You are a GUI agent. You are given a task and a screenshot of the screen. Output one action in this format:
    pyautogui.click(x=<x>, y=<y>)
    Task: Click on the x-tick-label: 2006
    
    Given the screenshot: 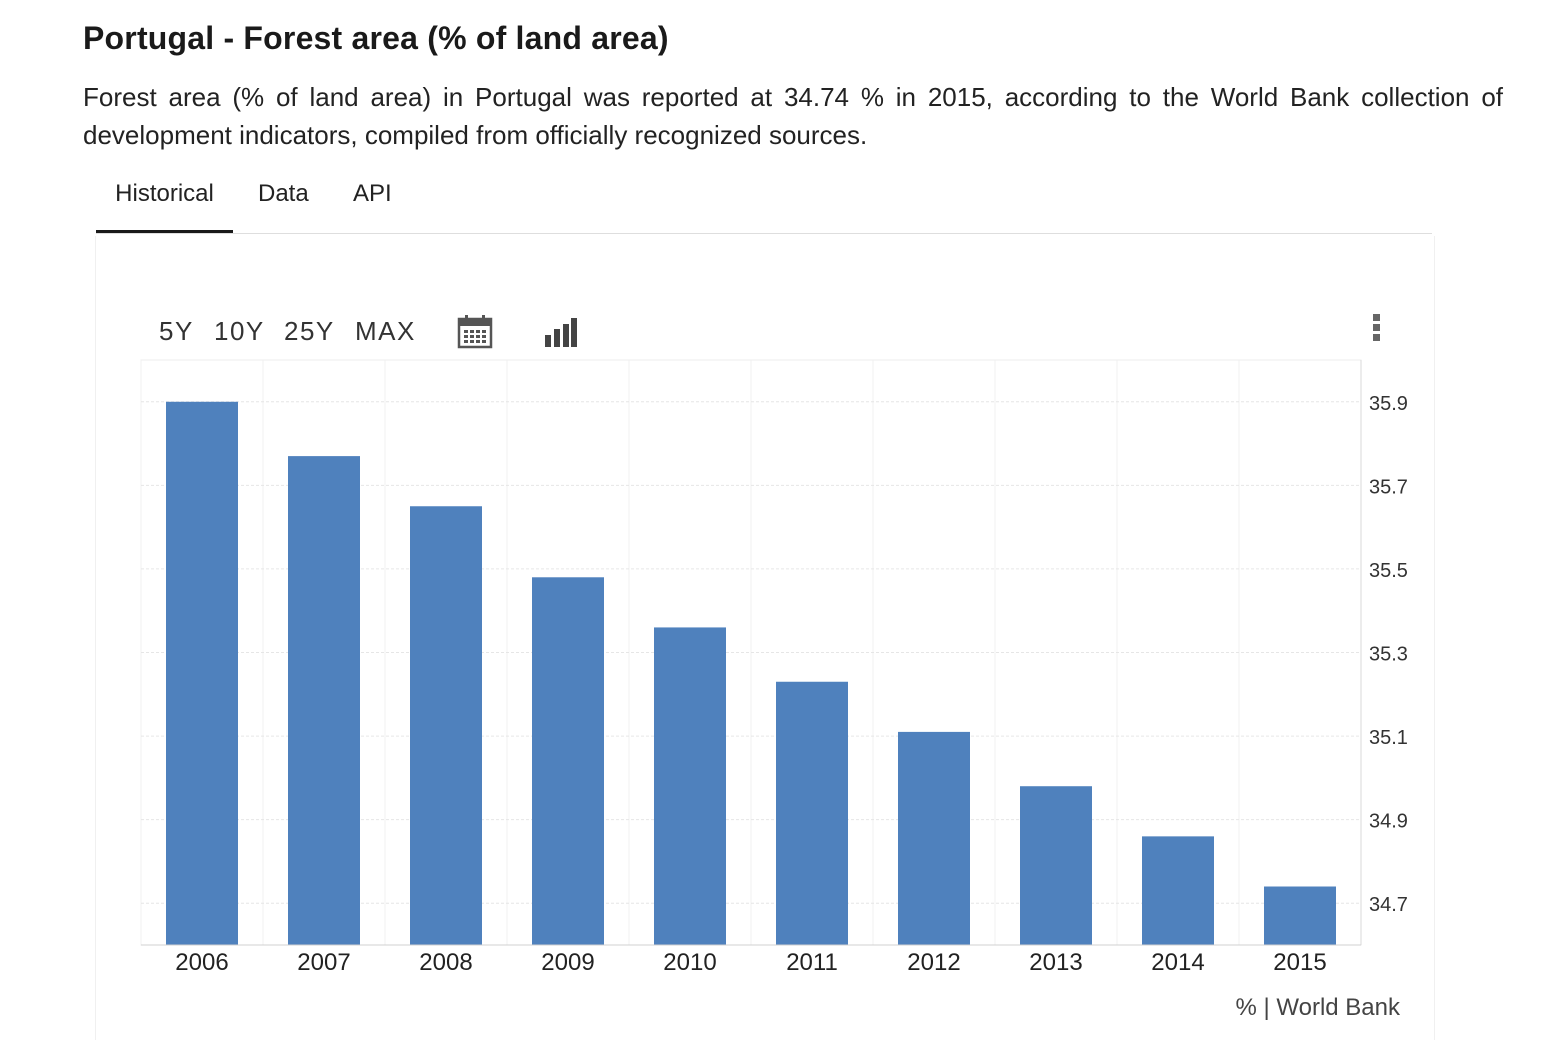 What is the action you would take?
    pyautogui.click(x=201, y=962)
    